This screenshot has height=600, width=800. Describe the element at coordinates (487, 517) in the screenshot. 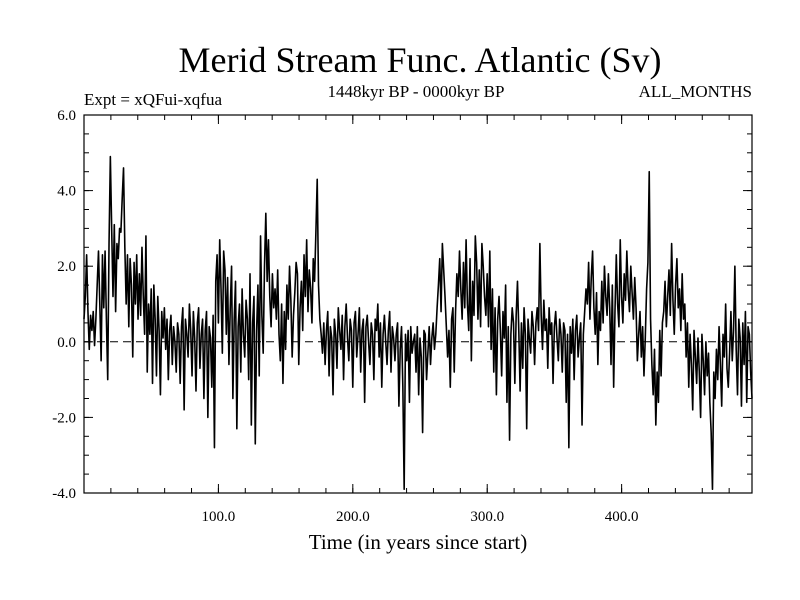

I see `x-tick-label: 300.0` at that location.